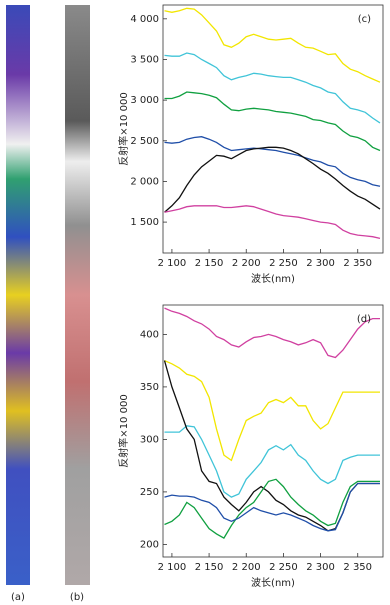 This screenshot has width=390, height=605. Describe the element at coordinates (149, 334) in the screenshot. I see `y-tick-label: 400` at that location.